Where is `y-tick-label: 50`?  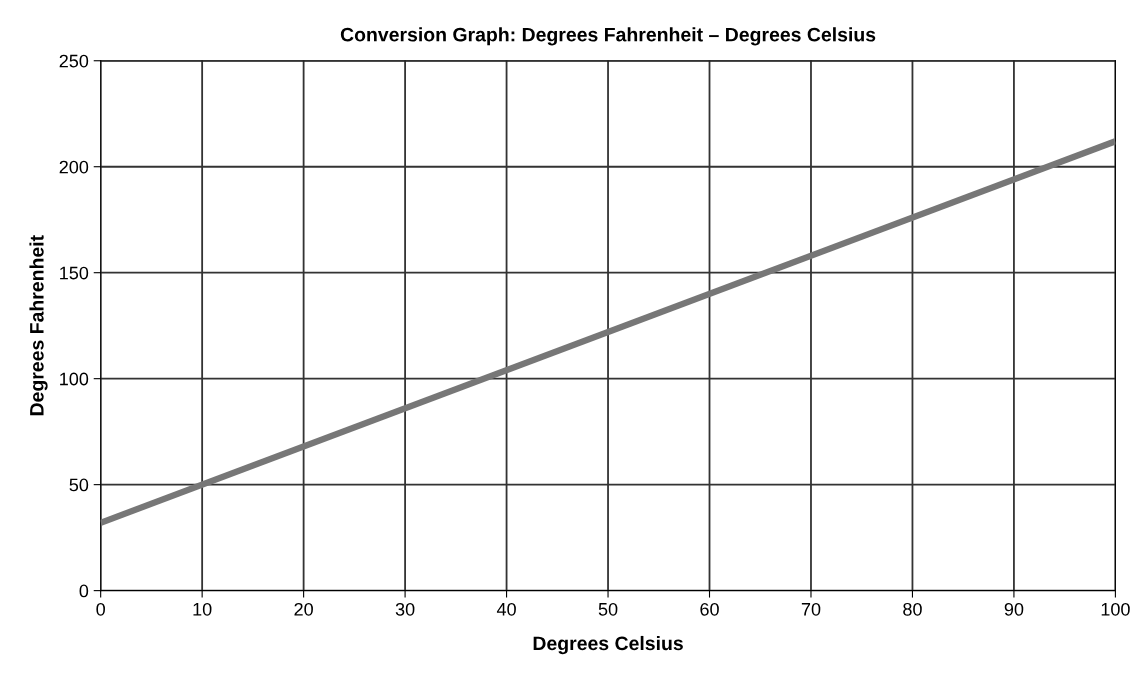 y-tick-label: 50 is located at coordinates (79, 485).